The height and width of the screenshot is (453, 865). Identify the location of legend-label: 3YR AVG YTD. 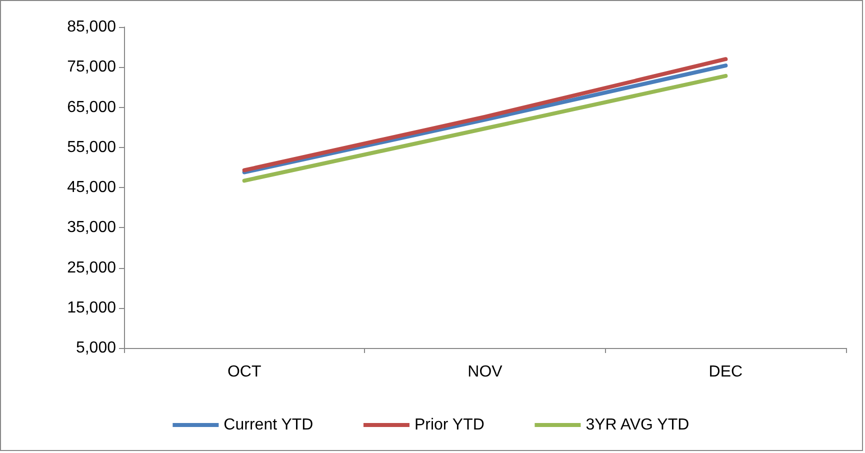
(638, 425).